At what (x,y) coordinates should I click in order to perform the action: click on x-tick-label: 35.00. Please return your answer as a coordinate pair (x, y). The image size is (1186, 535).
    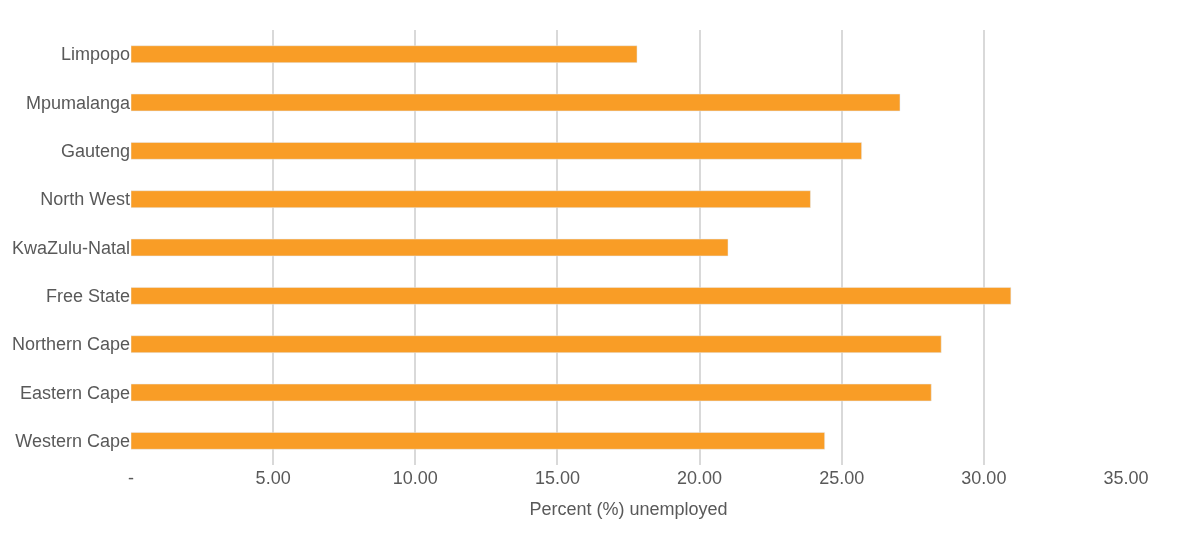
    Looking at the image, I should click on (1126, 478).